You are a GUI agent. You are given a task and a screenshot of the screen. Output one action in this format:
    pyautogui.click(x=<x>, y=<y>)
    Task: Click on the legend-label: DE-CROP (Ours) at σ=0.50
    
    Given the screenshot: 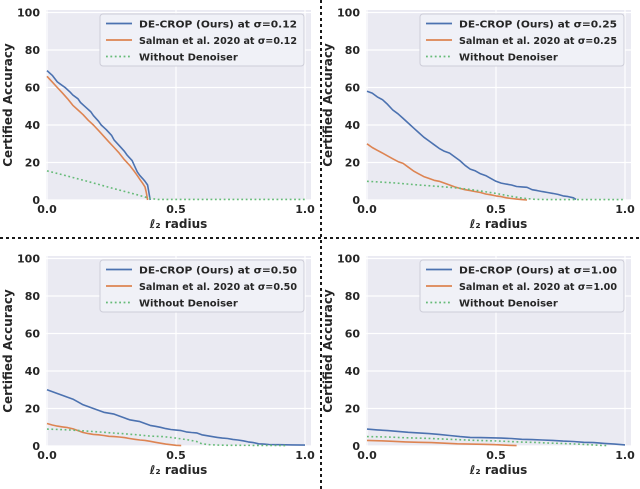 What is the action you would take?
    pyautogui.click(x=218, y=270)
    